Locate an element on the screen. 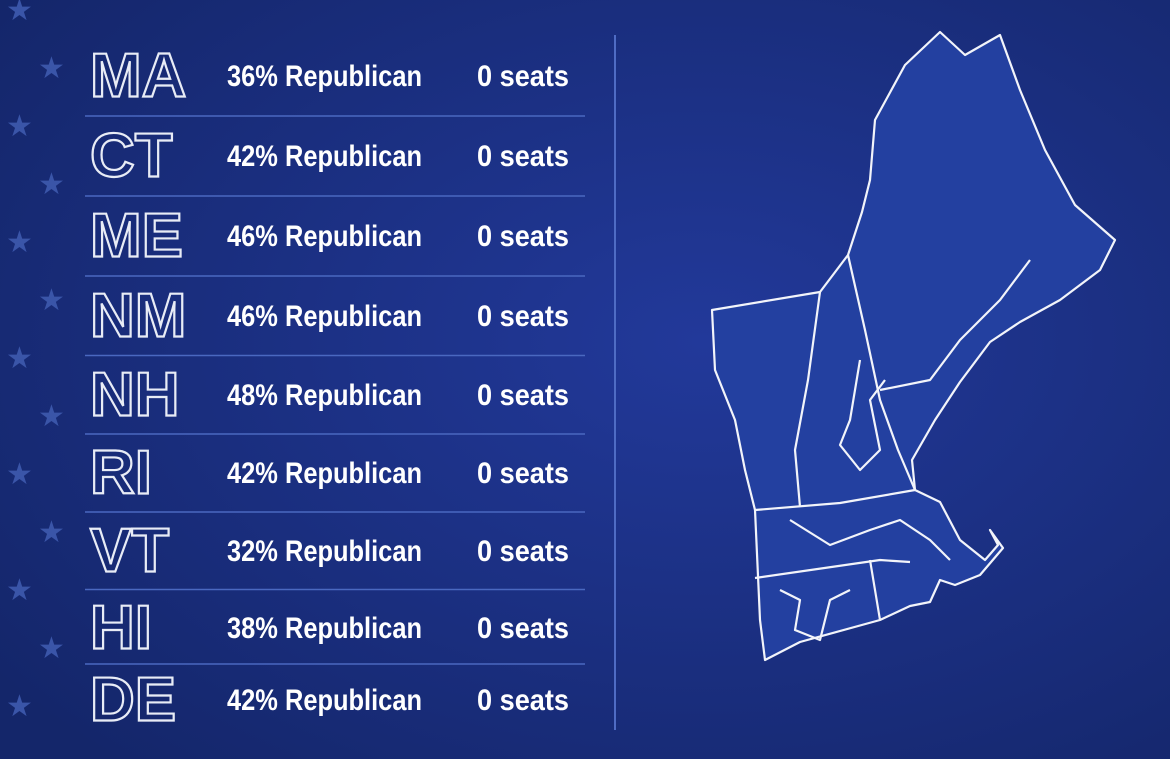 The width and height of the screenshot is (1170, 759). state-abbr: NH is located at coordinates (135, 394).